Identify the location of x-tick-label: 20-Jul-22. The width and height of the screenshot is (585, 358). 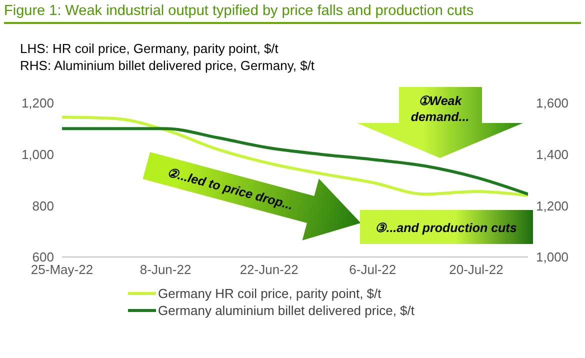
(476, 270).